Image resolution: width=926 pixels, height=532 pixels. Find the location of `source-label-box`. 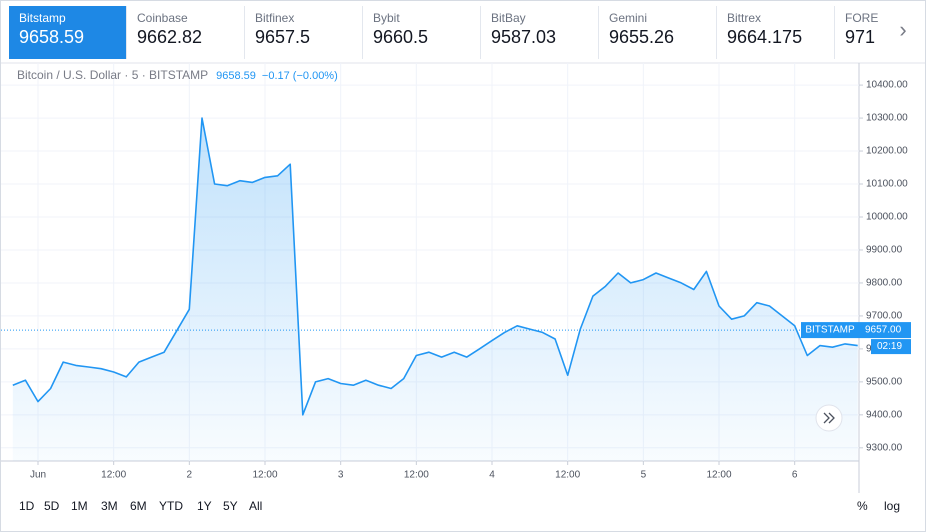

source-label-box is located at coordinates (830, 330).